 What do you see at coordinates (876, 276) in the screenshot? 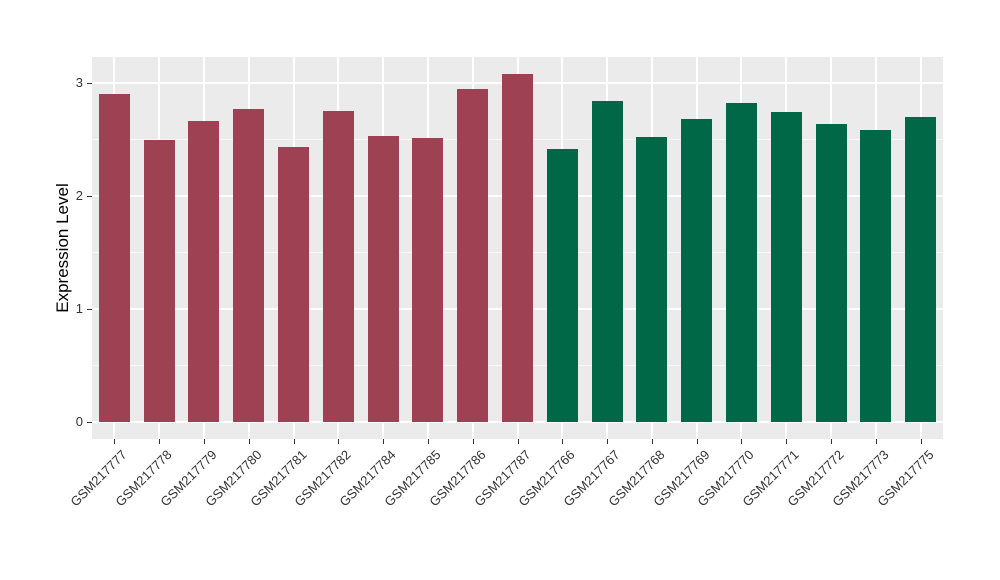
I see `bar-GSM217773` at bounding box center [876, 276].